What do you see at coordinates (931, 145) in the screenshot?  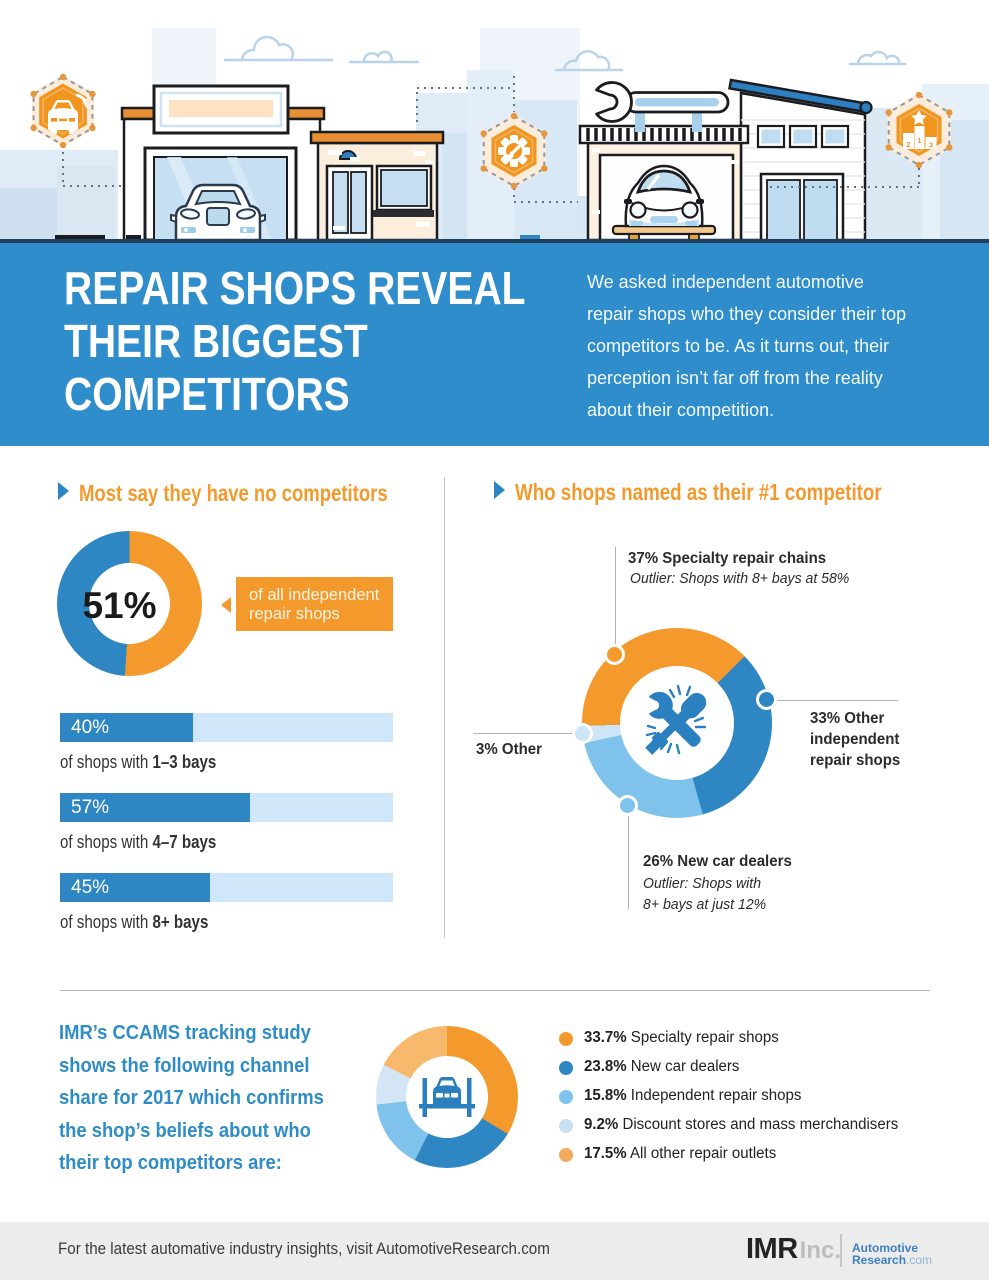 I see `svg-text: 3` at bounding box center [931, 145].